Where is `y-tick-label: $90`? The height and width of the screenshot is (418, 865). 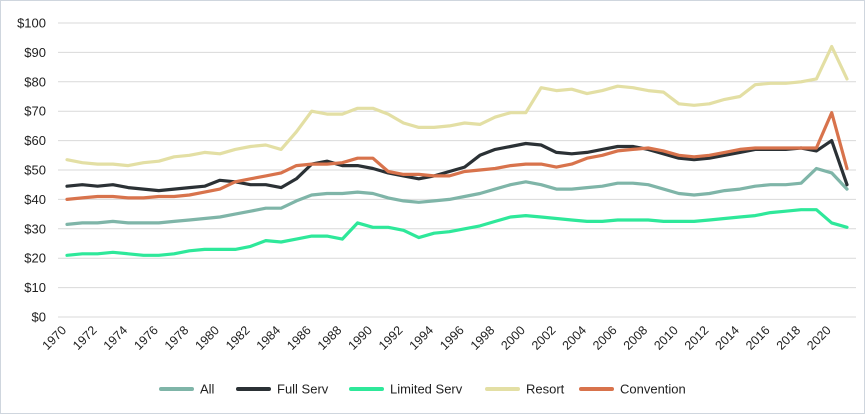
y-tick-label: $90 is located at coordinates (35, 52).